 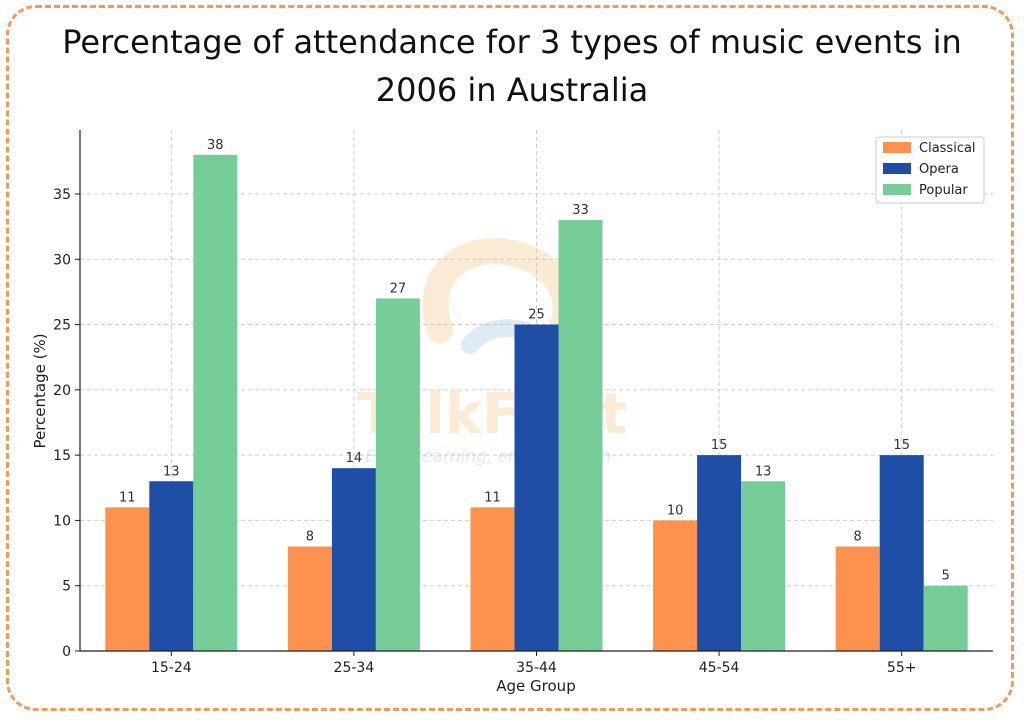 What do you see at coordinates (62, 456) in the screenshot?
I see `y-tick-label: 15` at bounding box center [62, 456].